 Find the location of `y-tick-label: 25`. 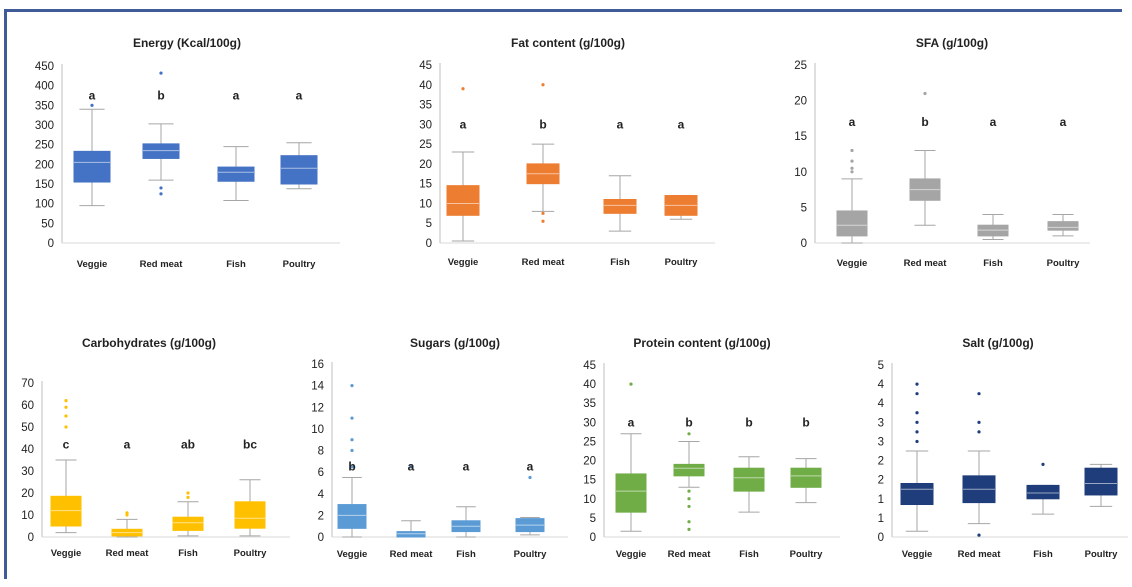

y-tick-label: 25 is located at coordinates (800, 66).